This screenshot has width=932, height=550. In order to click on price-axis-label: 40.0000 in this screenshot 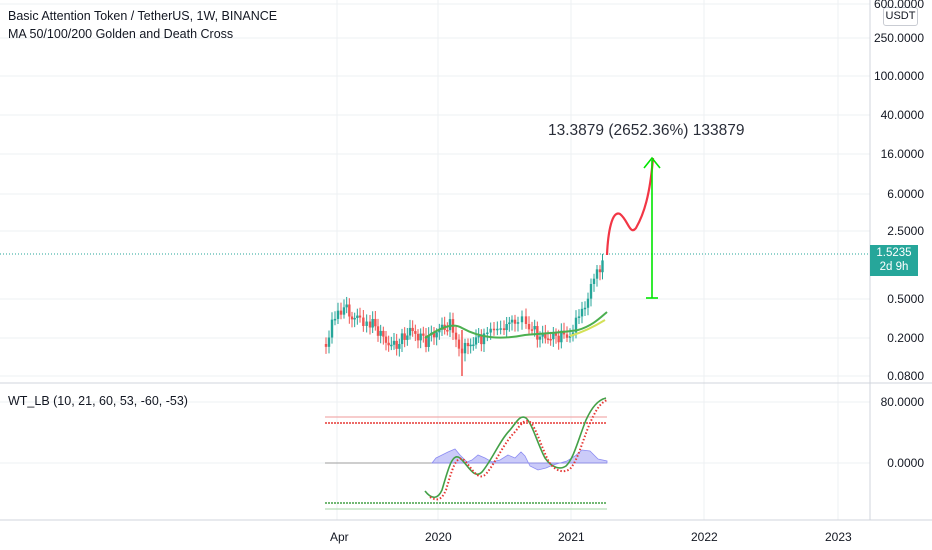, I will do `click(902, 115)`.